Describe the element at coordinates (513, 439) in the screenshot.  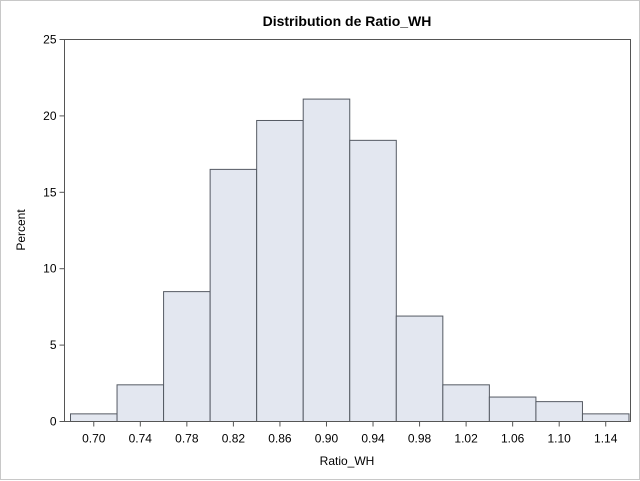
I see `x-tick-label: 1.06` at that location.